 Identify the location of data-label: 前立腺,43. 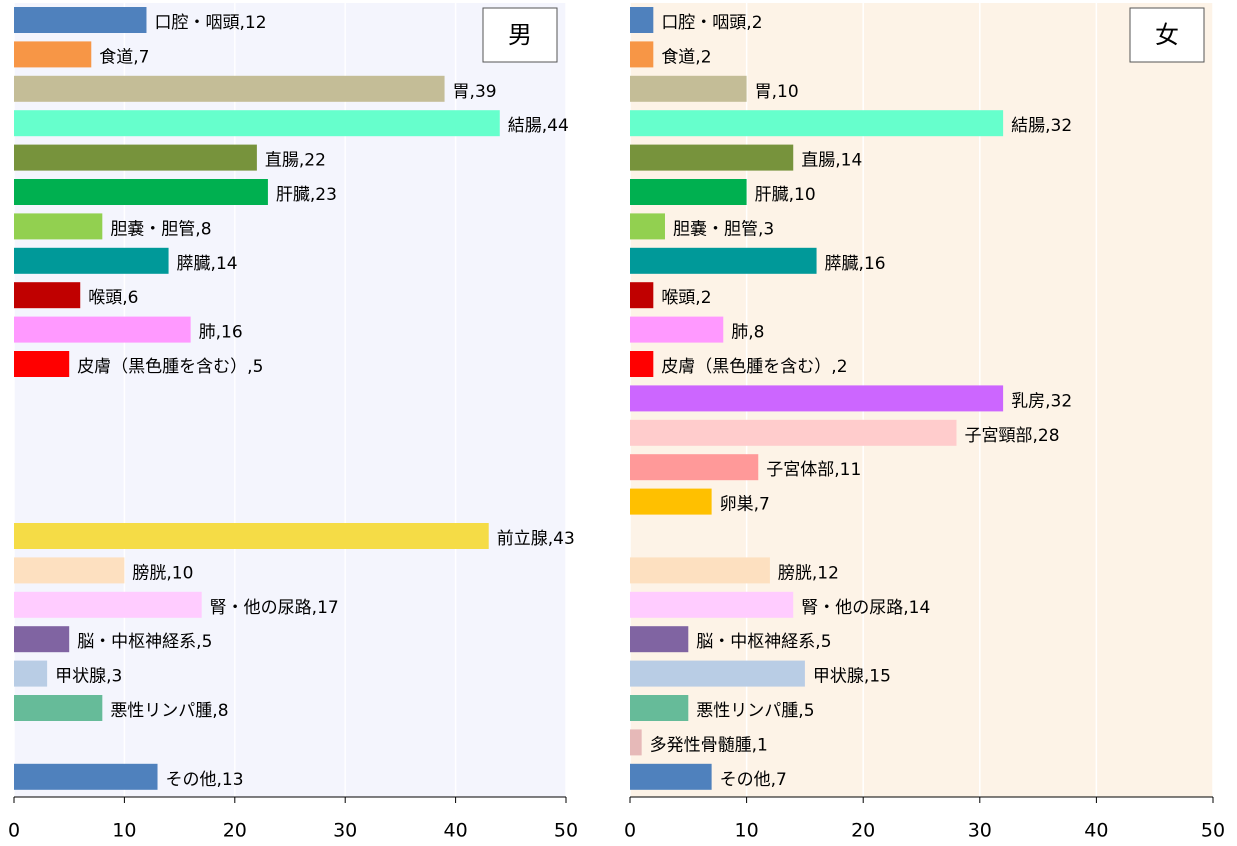
(536, 539).